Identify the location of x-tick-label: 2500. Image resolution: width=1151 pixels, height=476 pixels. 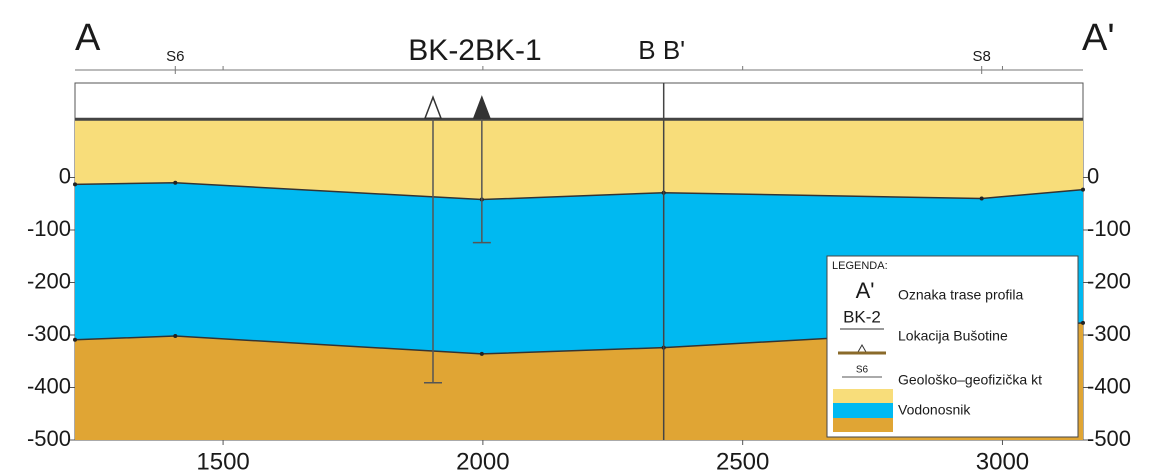
(742, 461).